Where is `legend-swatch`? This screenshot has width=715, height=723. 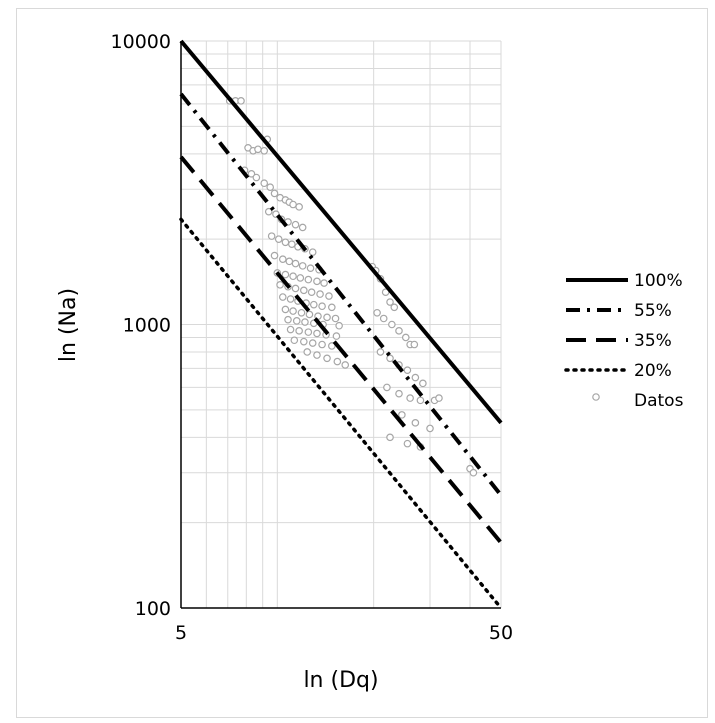 legend-swatch is located at coordinates (596, 397).